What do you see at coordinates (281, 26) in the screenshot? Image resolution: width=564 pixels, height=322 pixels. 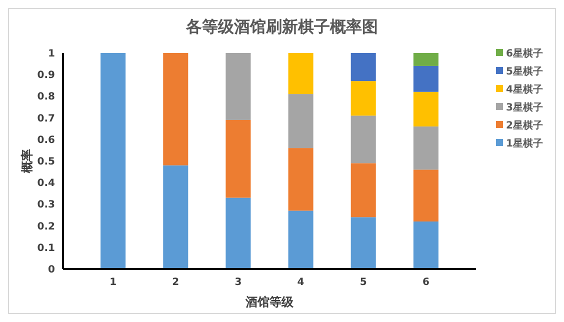 I see `chart-title: 各等级酒馆刷新棋子概率图` at bounding box center [281, 26].